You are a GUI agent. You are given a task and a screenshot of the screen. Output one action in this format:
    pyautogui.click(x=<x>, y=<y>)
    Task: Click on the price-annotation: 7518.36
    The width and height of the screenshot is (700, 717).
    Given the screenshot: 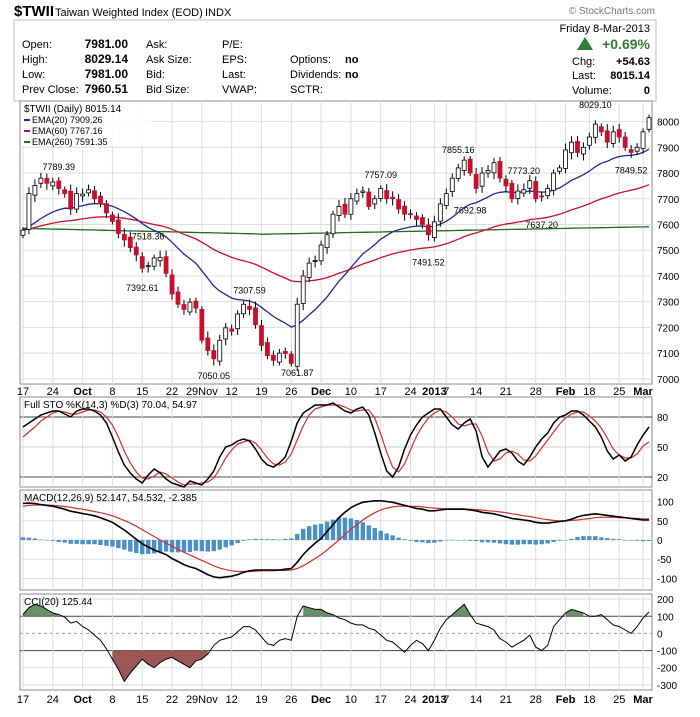 What is the action you would take?
    pyautogui.click(x=148, y=236)
    